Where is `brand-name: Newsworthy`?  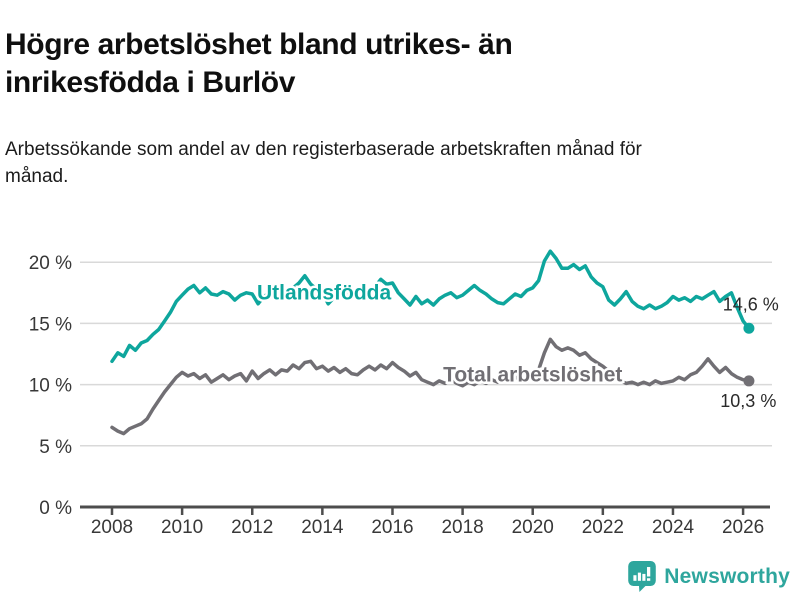
brand-name: Newsworthy is located at coordinates (727, 576).